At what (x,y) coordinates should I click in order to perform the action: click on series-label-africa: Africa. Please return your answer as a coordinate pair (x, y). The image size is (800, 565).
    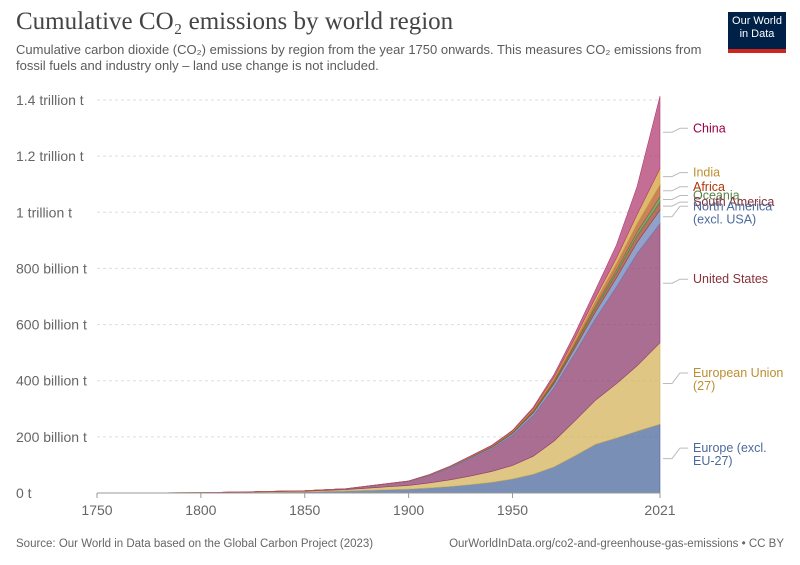
    Looking at the image, I should click on (709, 187).